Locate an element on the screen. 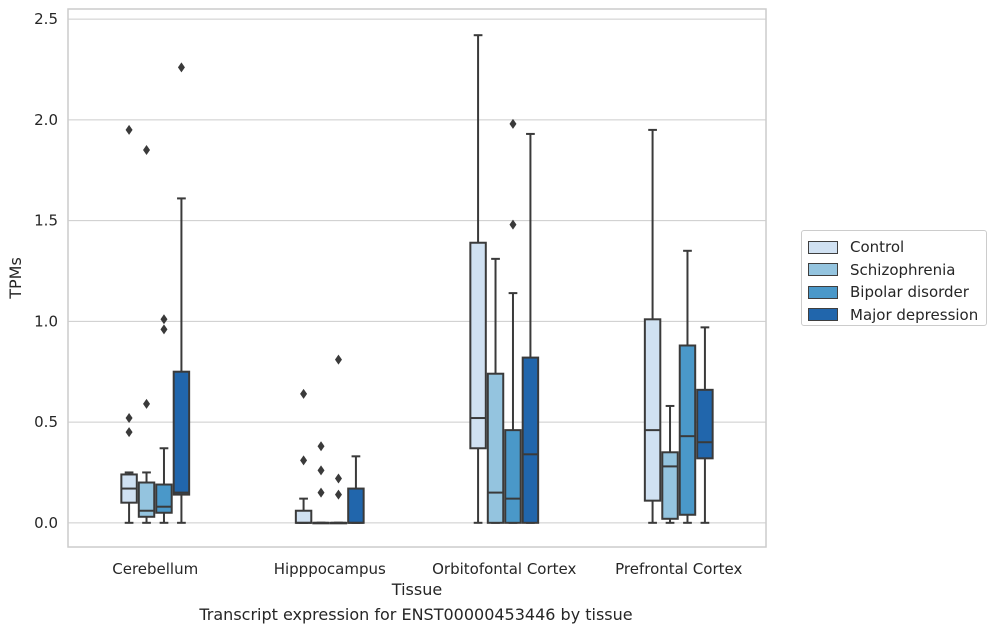 This screenshot has height=634, width=997. x-tick-label: Prefrontal Cortex is located at coordinates (678, 569).